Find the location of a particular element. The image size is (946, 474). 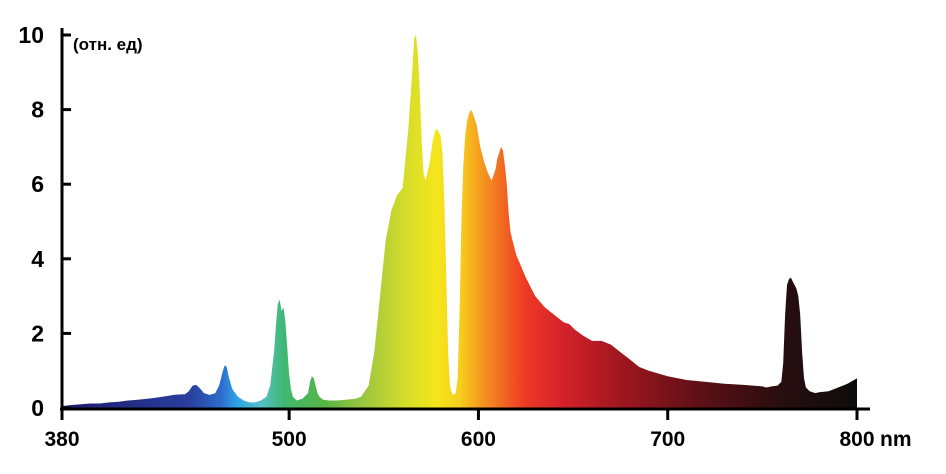

y-tick-label: 10 is located at coordinates (31, 35).